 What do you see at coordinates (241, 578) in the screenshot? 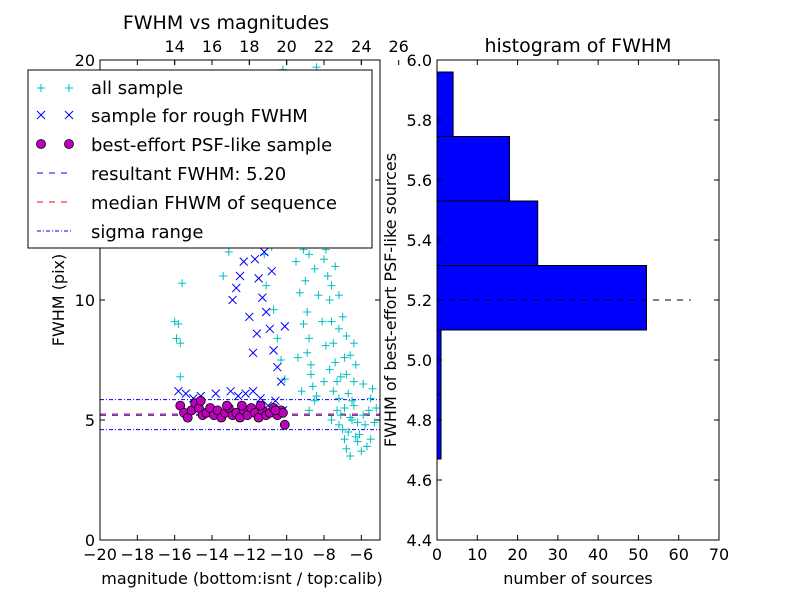
I see `scatter-x-label: magnitude (bottom:isnt / top:calib)` at bounding box center [241, 578].